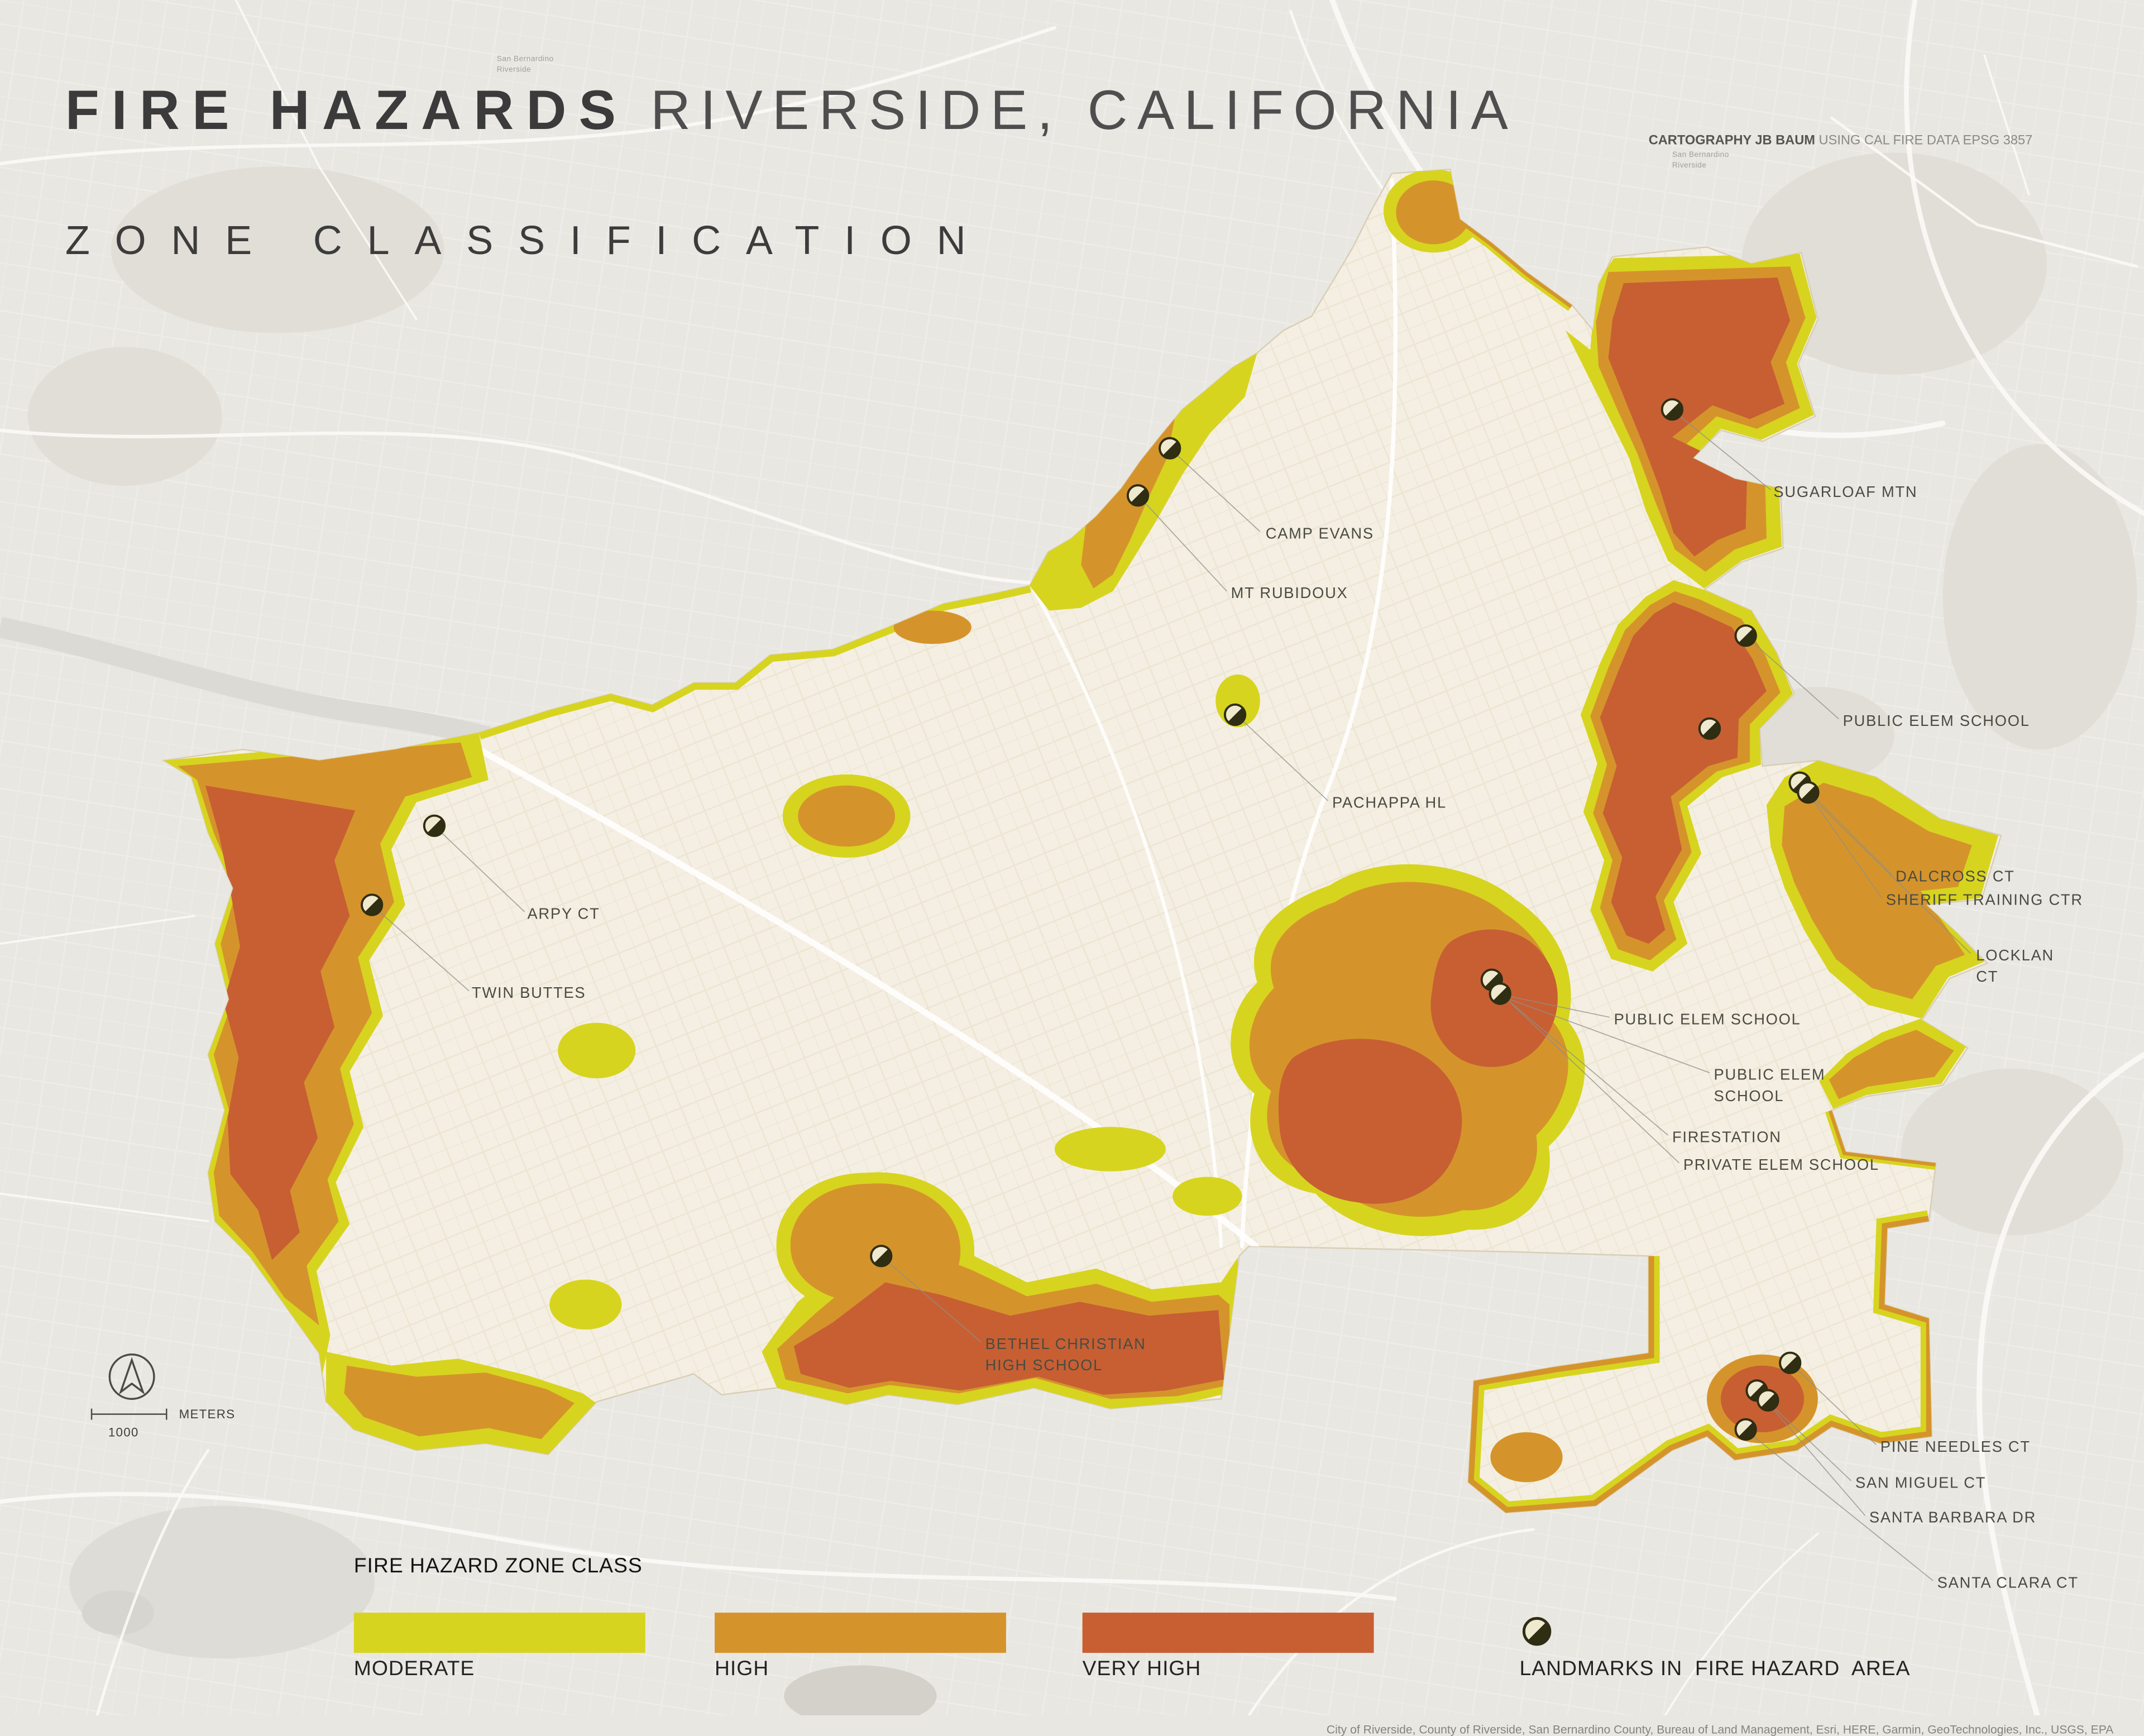  What do you see at coordinates (499, 1633) in the screenshot?
I see `legend-swatch-moderate` at bounding box center [499, 1633].